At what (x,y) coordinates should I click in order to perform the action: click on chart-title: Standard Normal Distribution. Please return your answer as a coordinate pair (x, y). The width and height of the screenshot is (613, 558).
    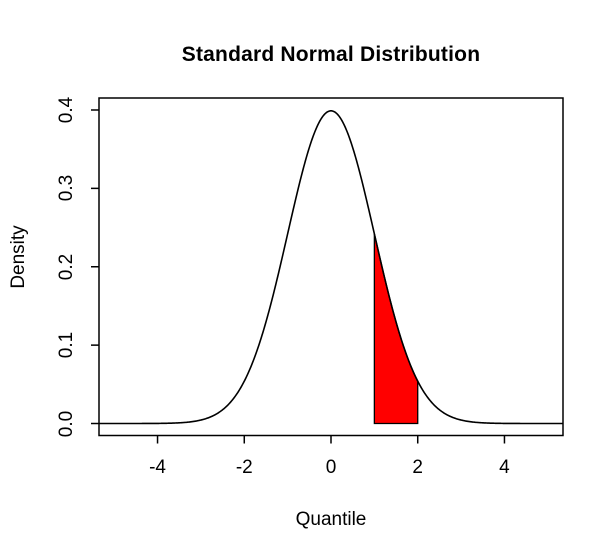
    Looking at the image, I should click on (331, 54).